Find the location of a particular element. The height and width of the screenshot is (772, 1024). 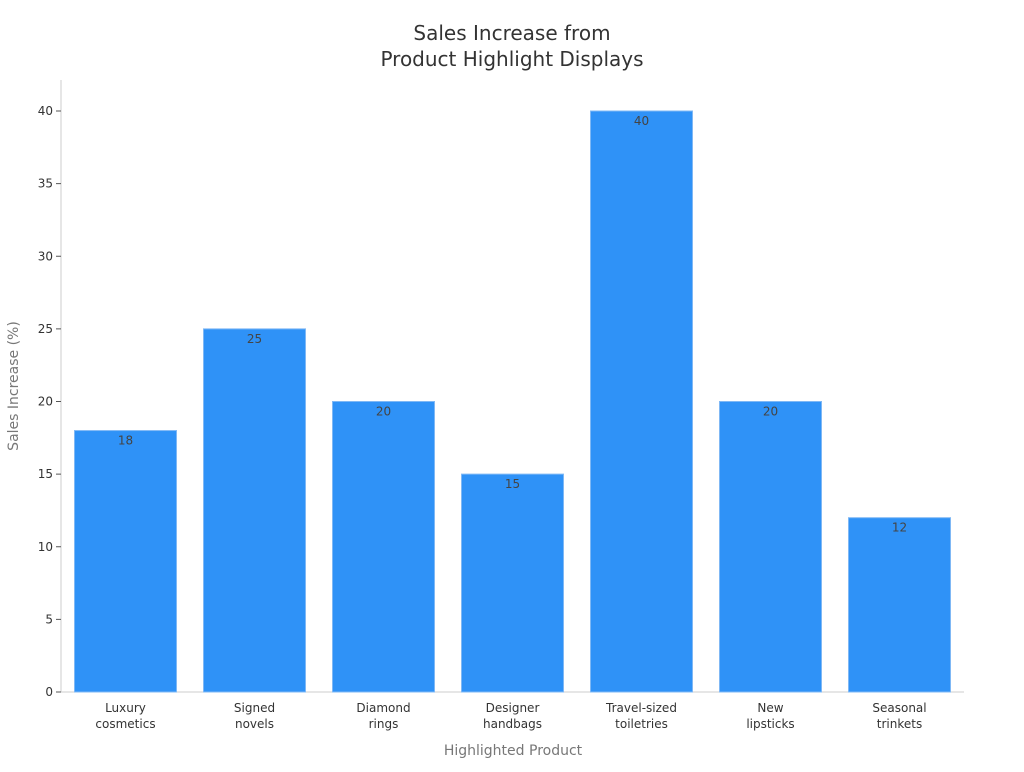

x-tick-label-line: Diamond is located at coordinates (383, 708).